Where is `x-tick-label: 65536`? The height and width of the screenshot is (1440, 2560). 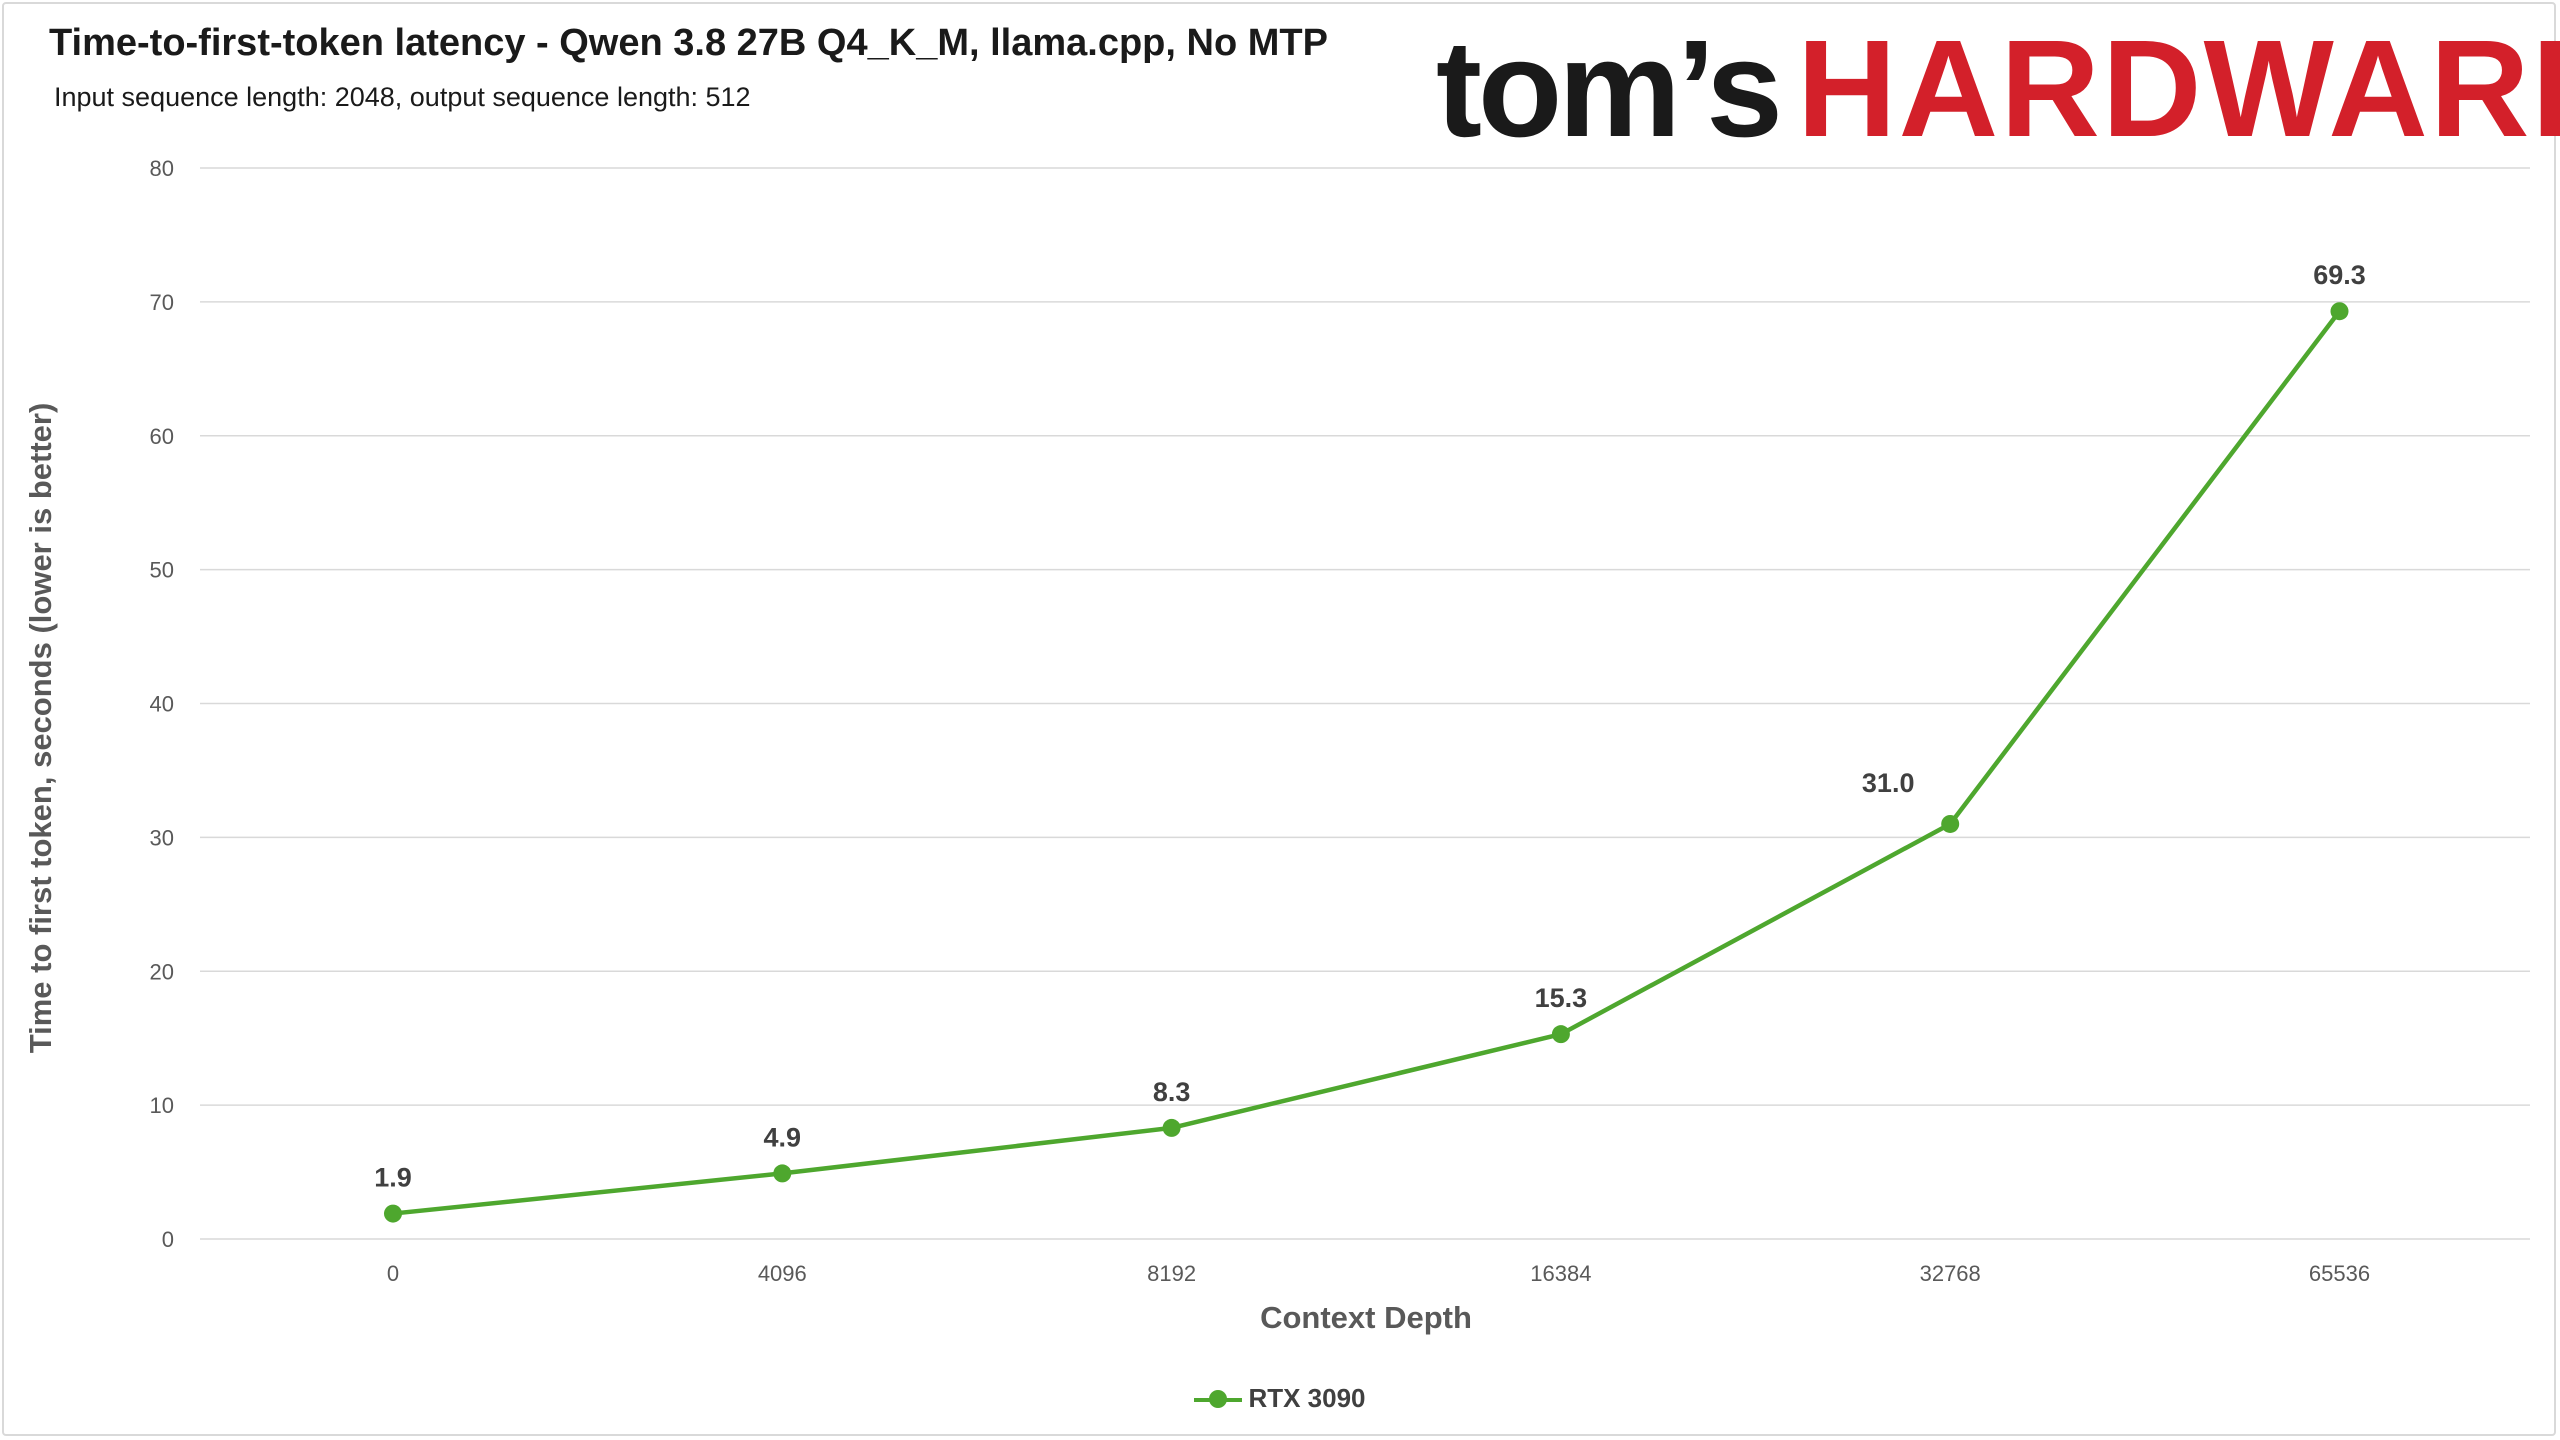
x-tick-label: 65536 is located at coordinates (2339, 1273).